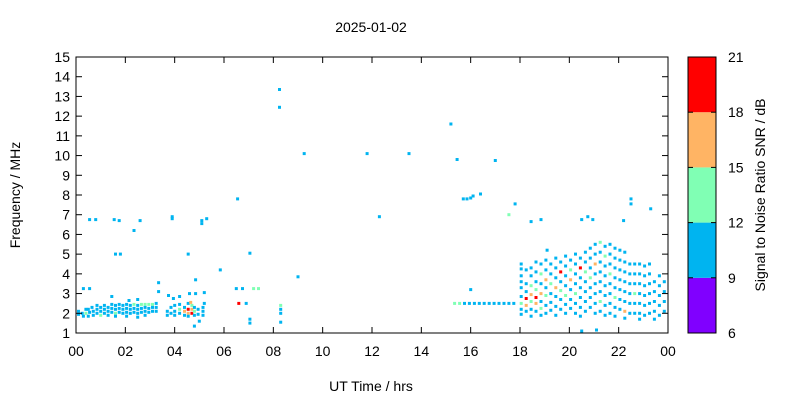  I want to click on y-tick-label: 8, so click(66, 195).